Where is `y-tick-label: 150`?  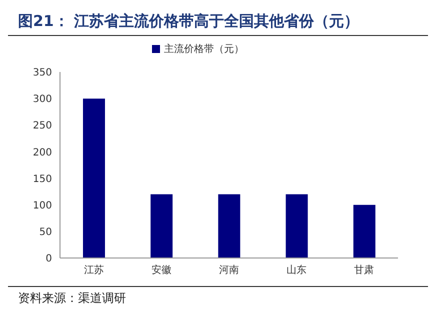 y-tick-label: 150 is located at coordinates (42, 179).